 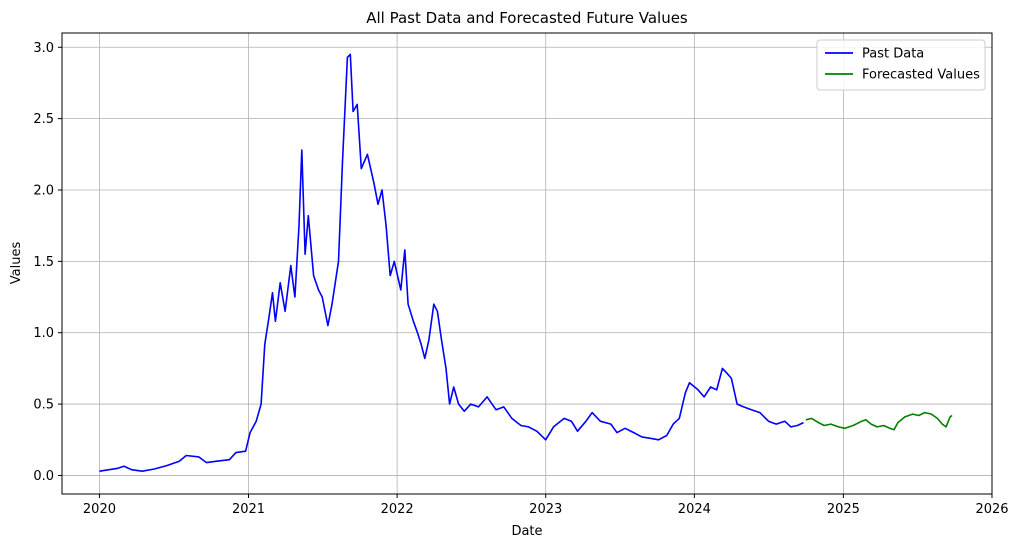 What do you see at coordinates (43, 119) in the screenshot?
I see `y-tick-label: 2.5` at bounding box center [43, 119].